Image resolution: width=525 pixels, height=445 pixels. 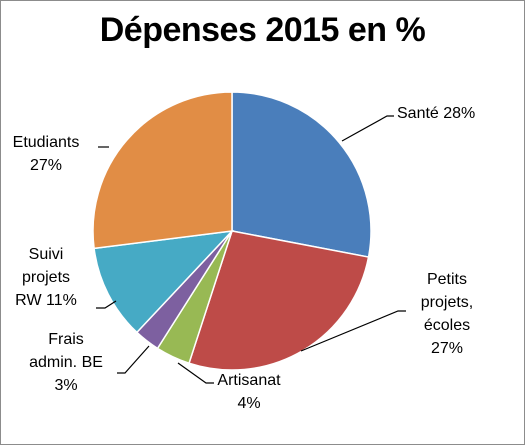 What do you see at coordinates (46, 300) in the screenshot?
I see `slice-label-line: RW 11%` at bounding box center [46, 300].